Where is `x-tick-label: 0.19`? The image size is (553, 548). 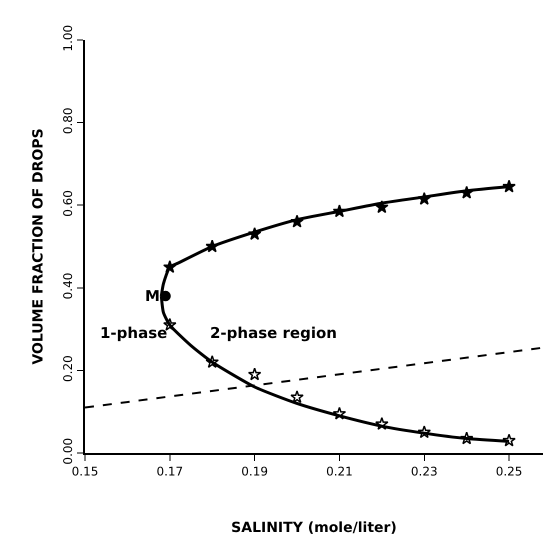
x-tick-label: 0.19 is located at coordinates (254, 471).